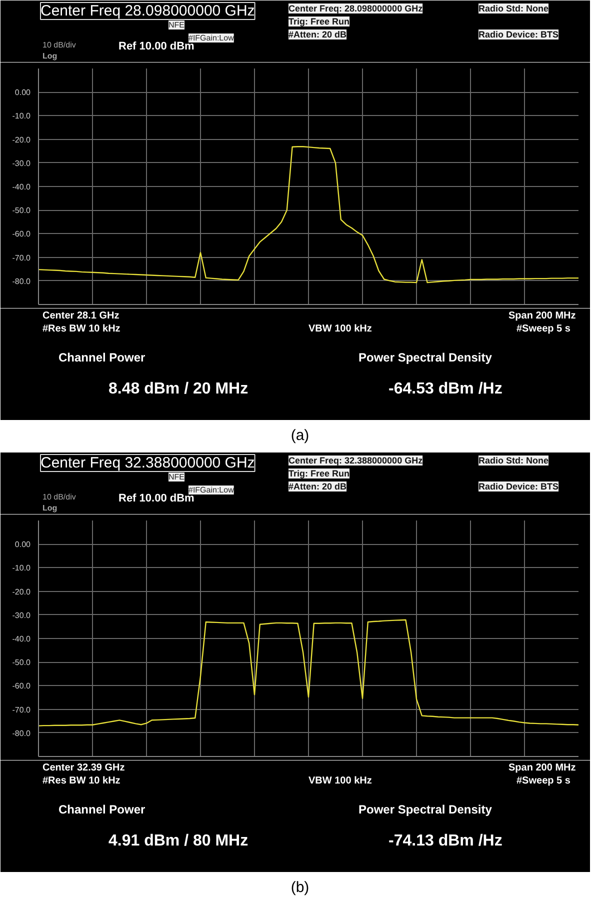 This screenshot has width=612, height=899. What do you see at coordinates (300, 436) in the screenshot?
I see `text: (a)` at bounding box center [300, 436].